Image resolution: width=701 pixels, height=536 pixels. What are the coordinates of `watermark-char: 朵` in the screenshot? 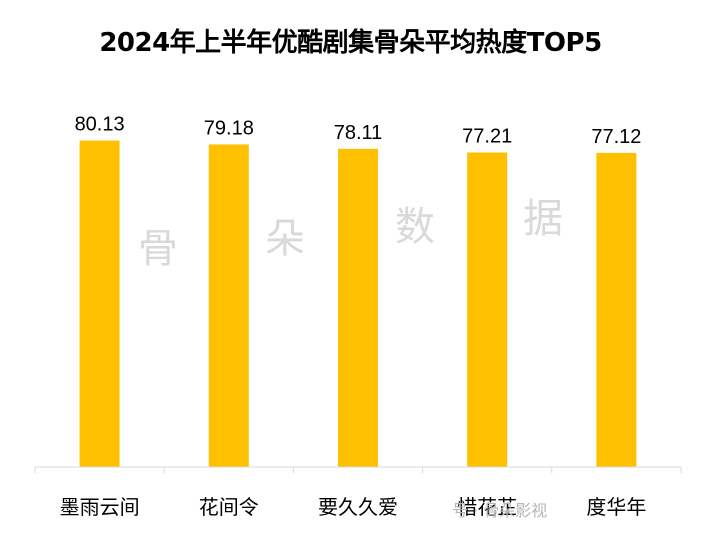 It's located at (285, 239).